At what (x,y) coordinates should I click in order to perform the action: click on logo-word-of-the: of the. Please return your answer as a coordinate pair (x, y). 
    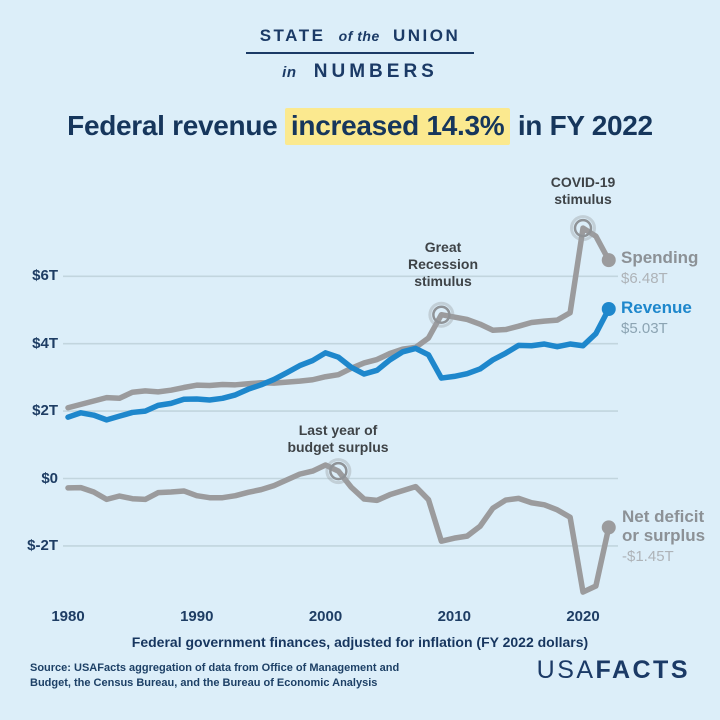
    Looking at the image, I should click on (359, 36).